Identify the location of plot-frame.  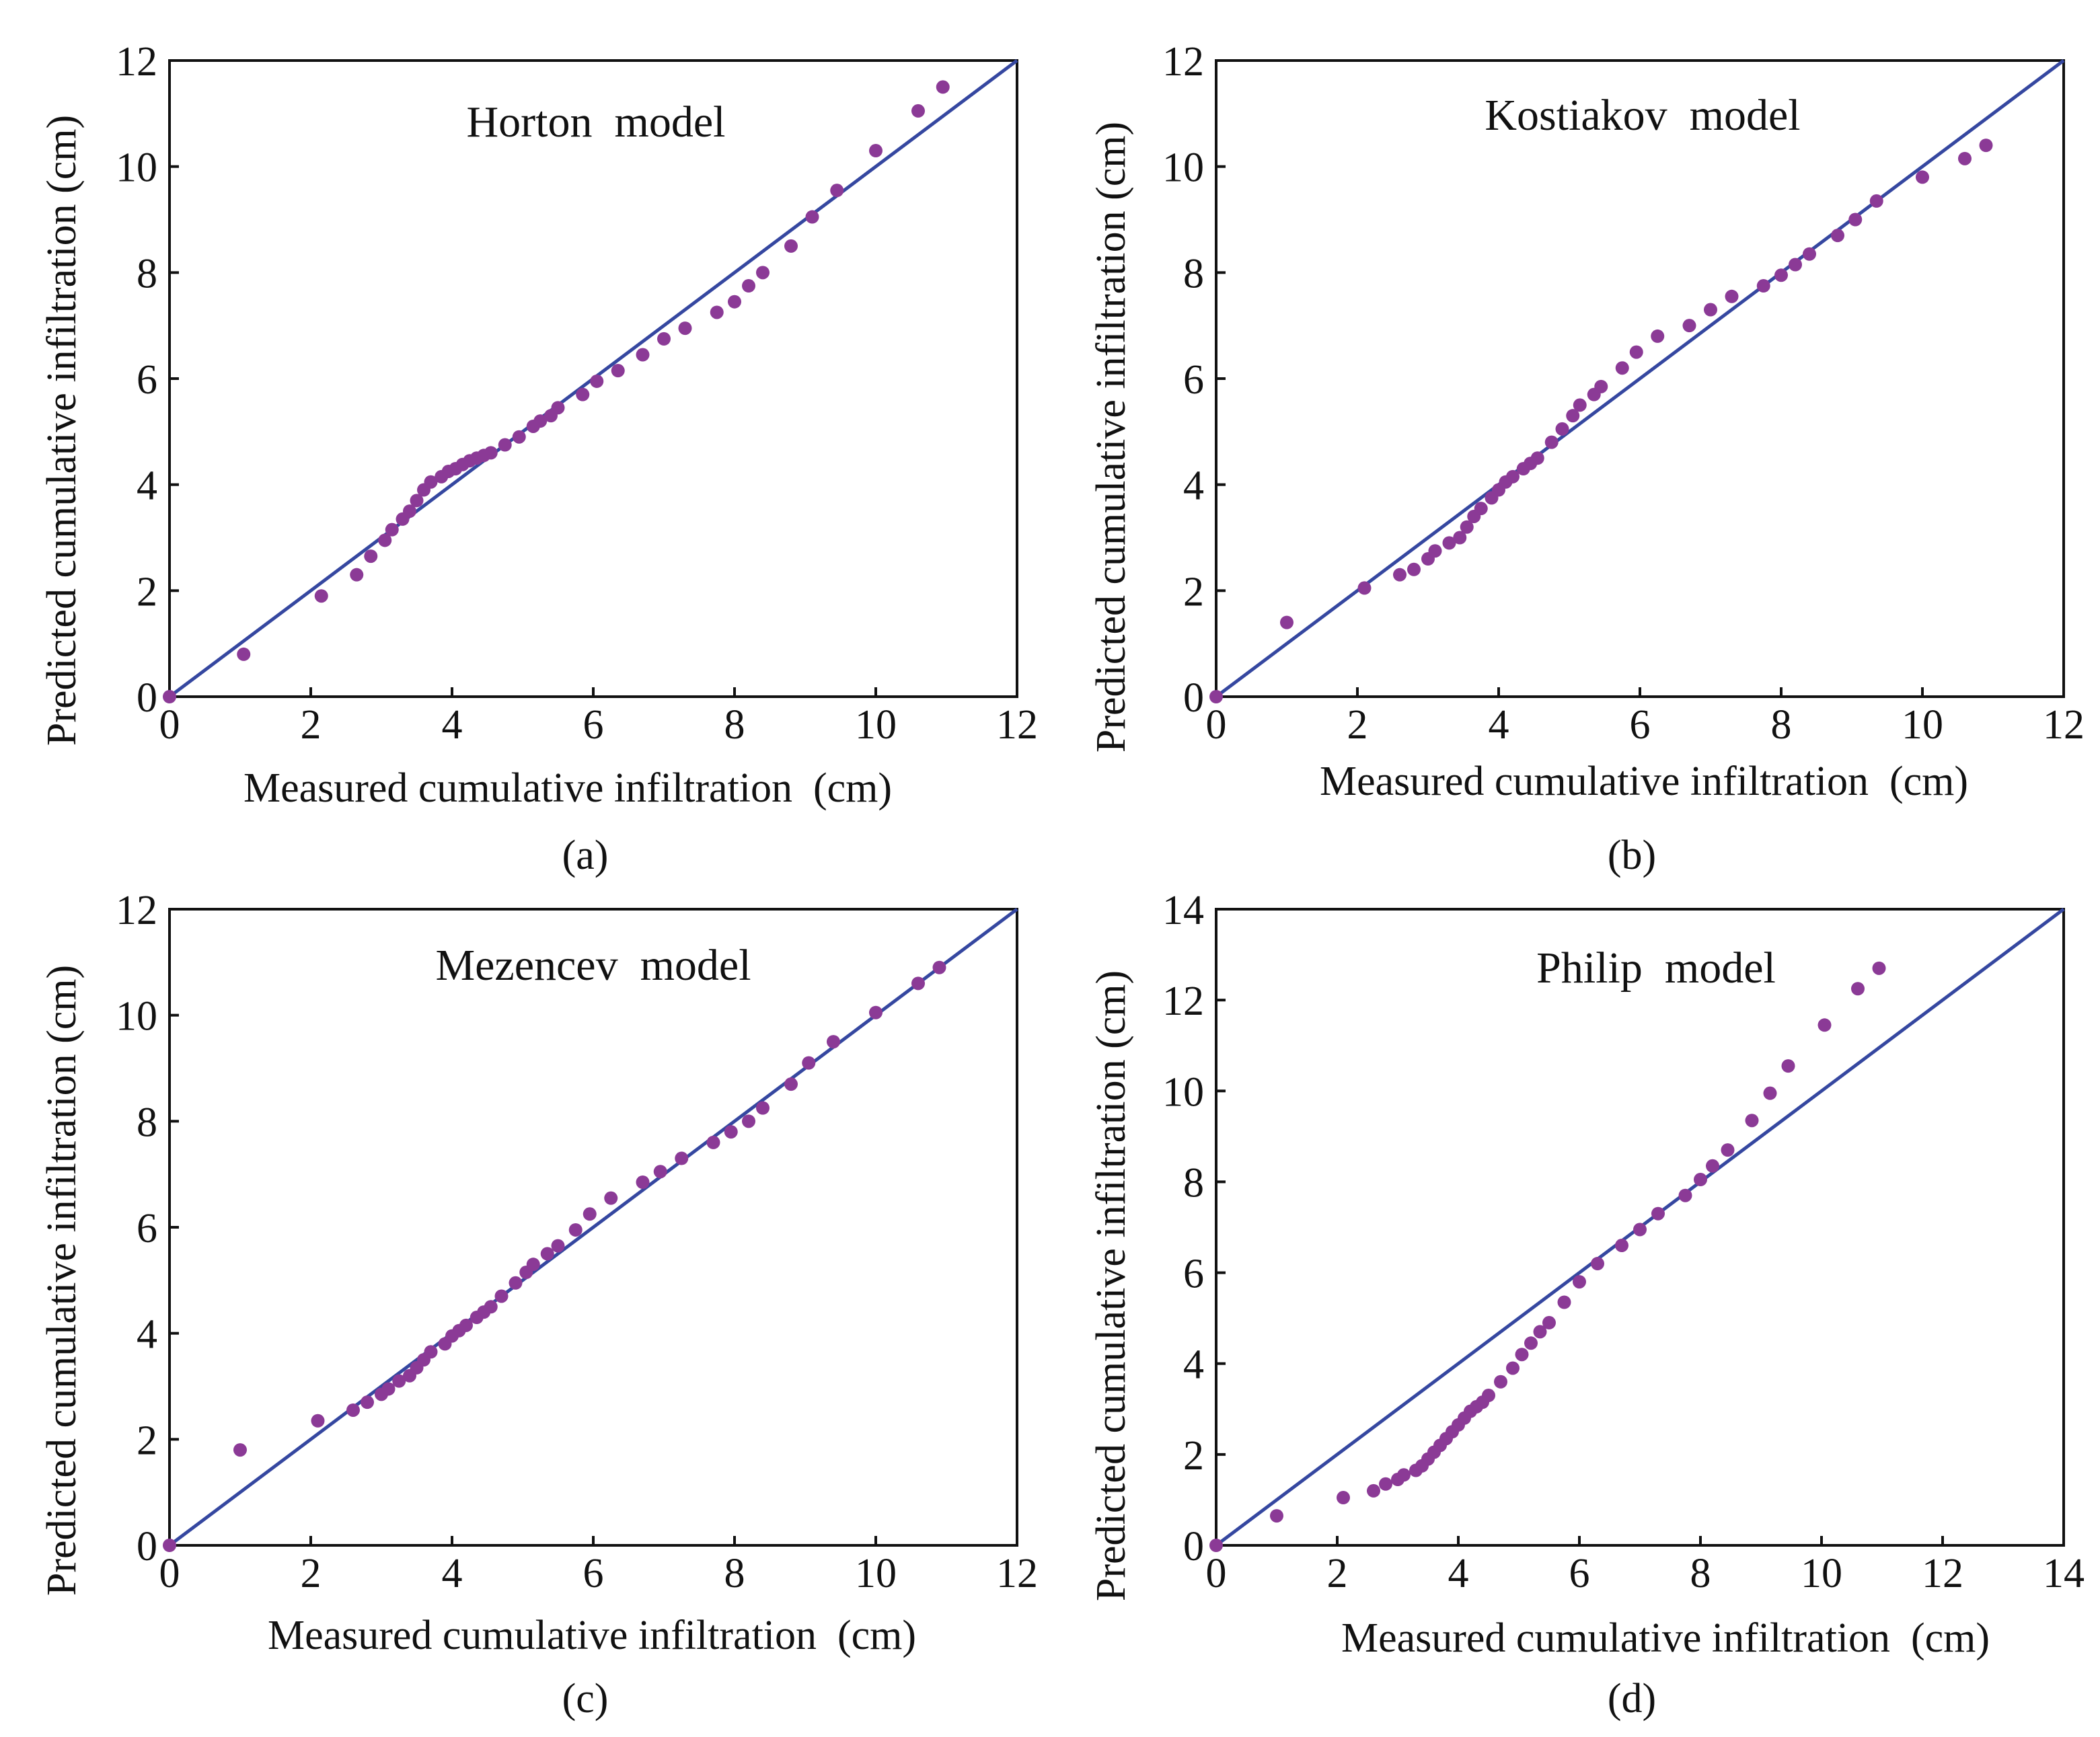
(1640, 1227).